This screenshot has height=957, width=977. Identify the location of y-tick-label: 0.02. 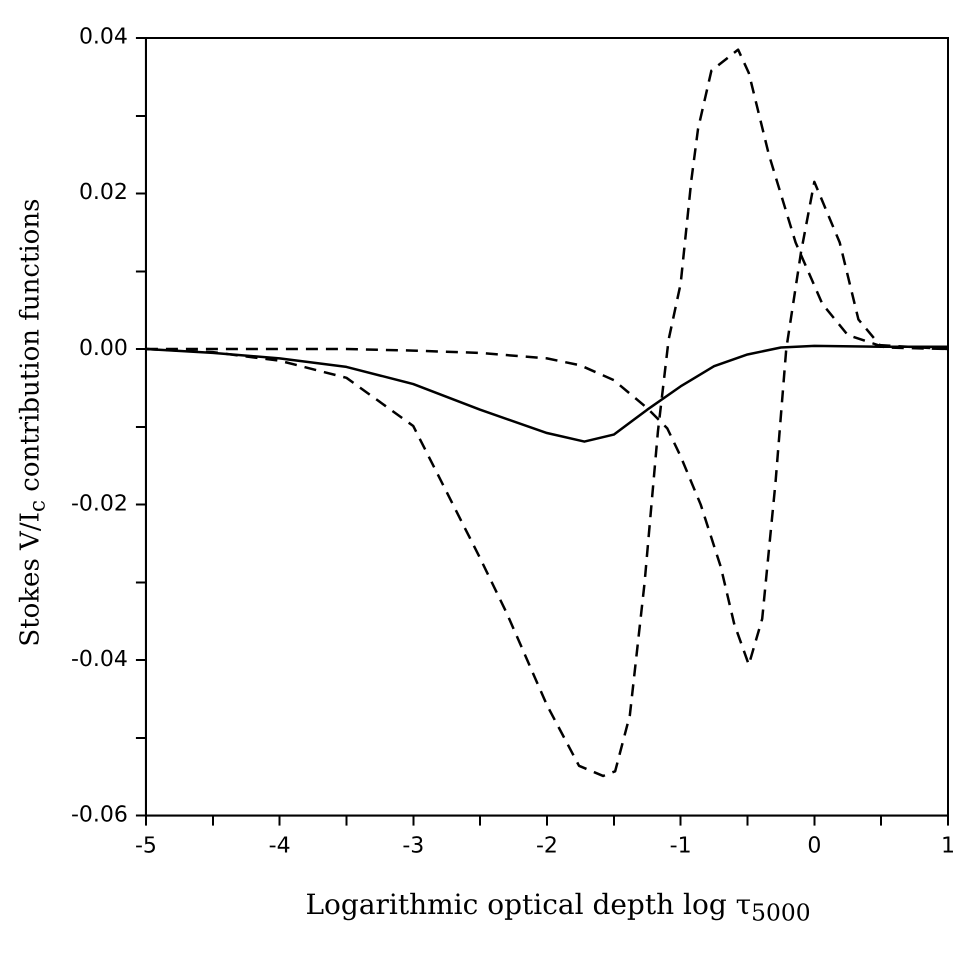
(103, 193).